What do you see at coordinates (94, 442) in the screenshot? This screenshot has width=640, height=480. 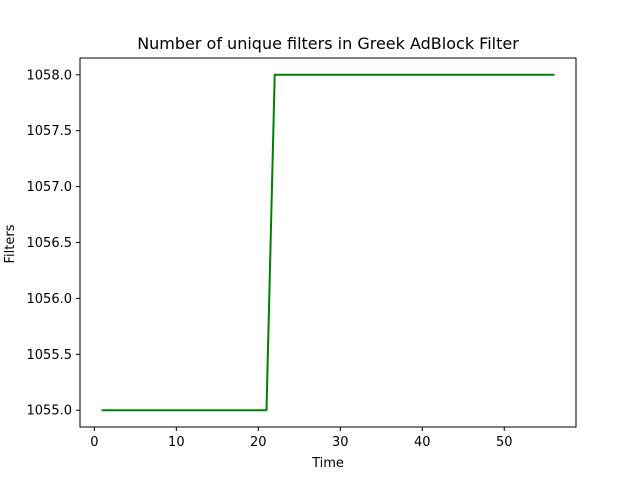 I see `x-tick-label: 0` at bounding box center [94, 442].